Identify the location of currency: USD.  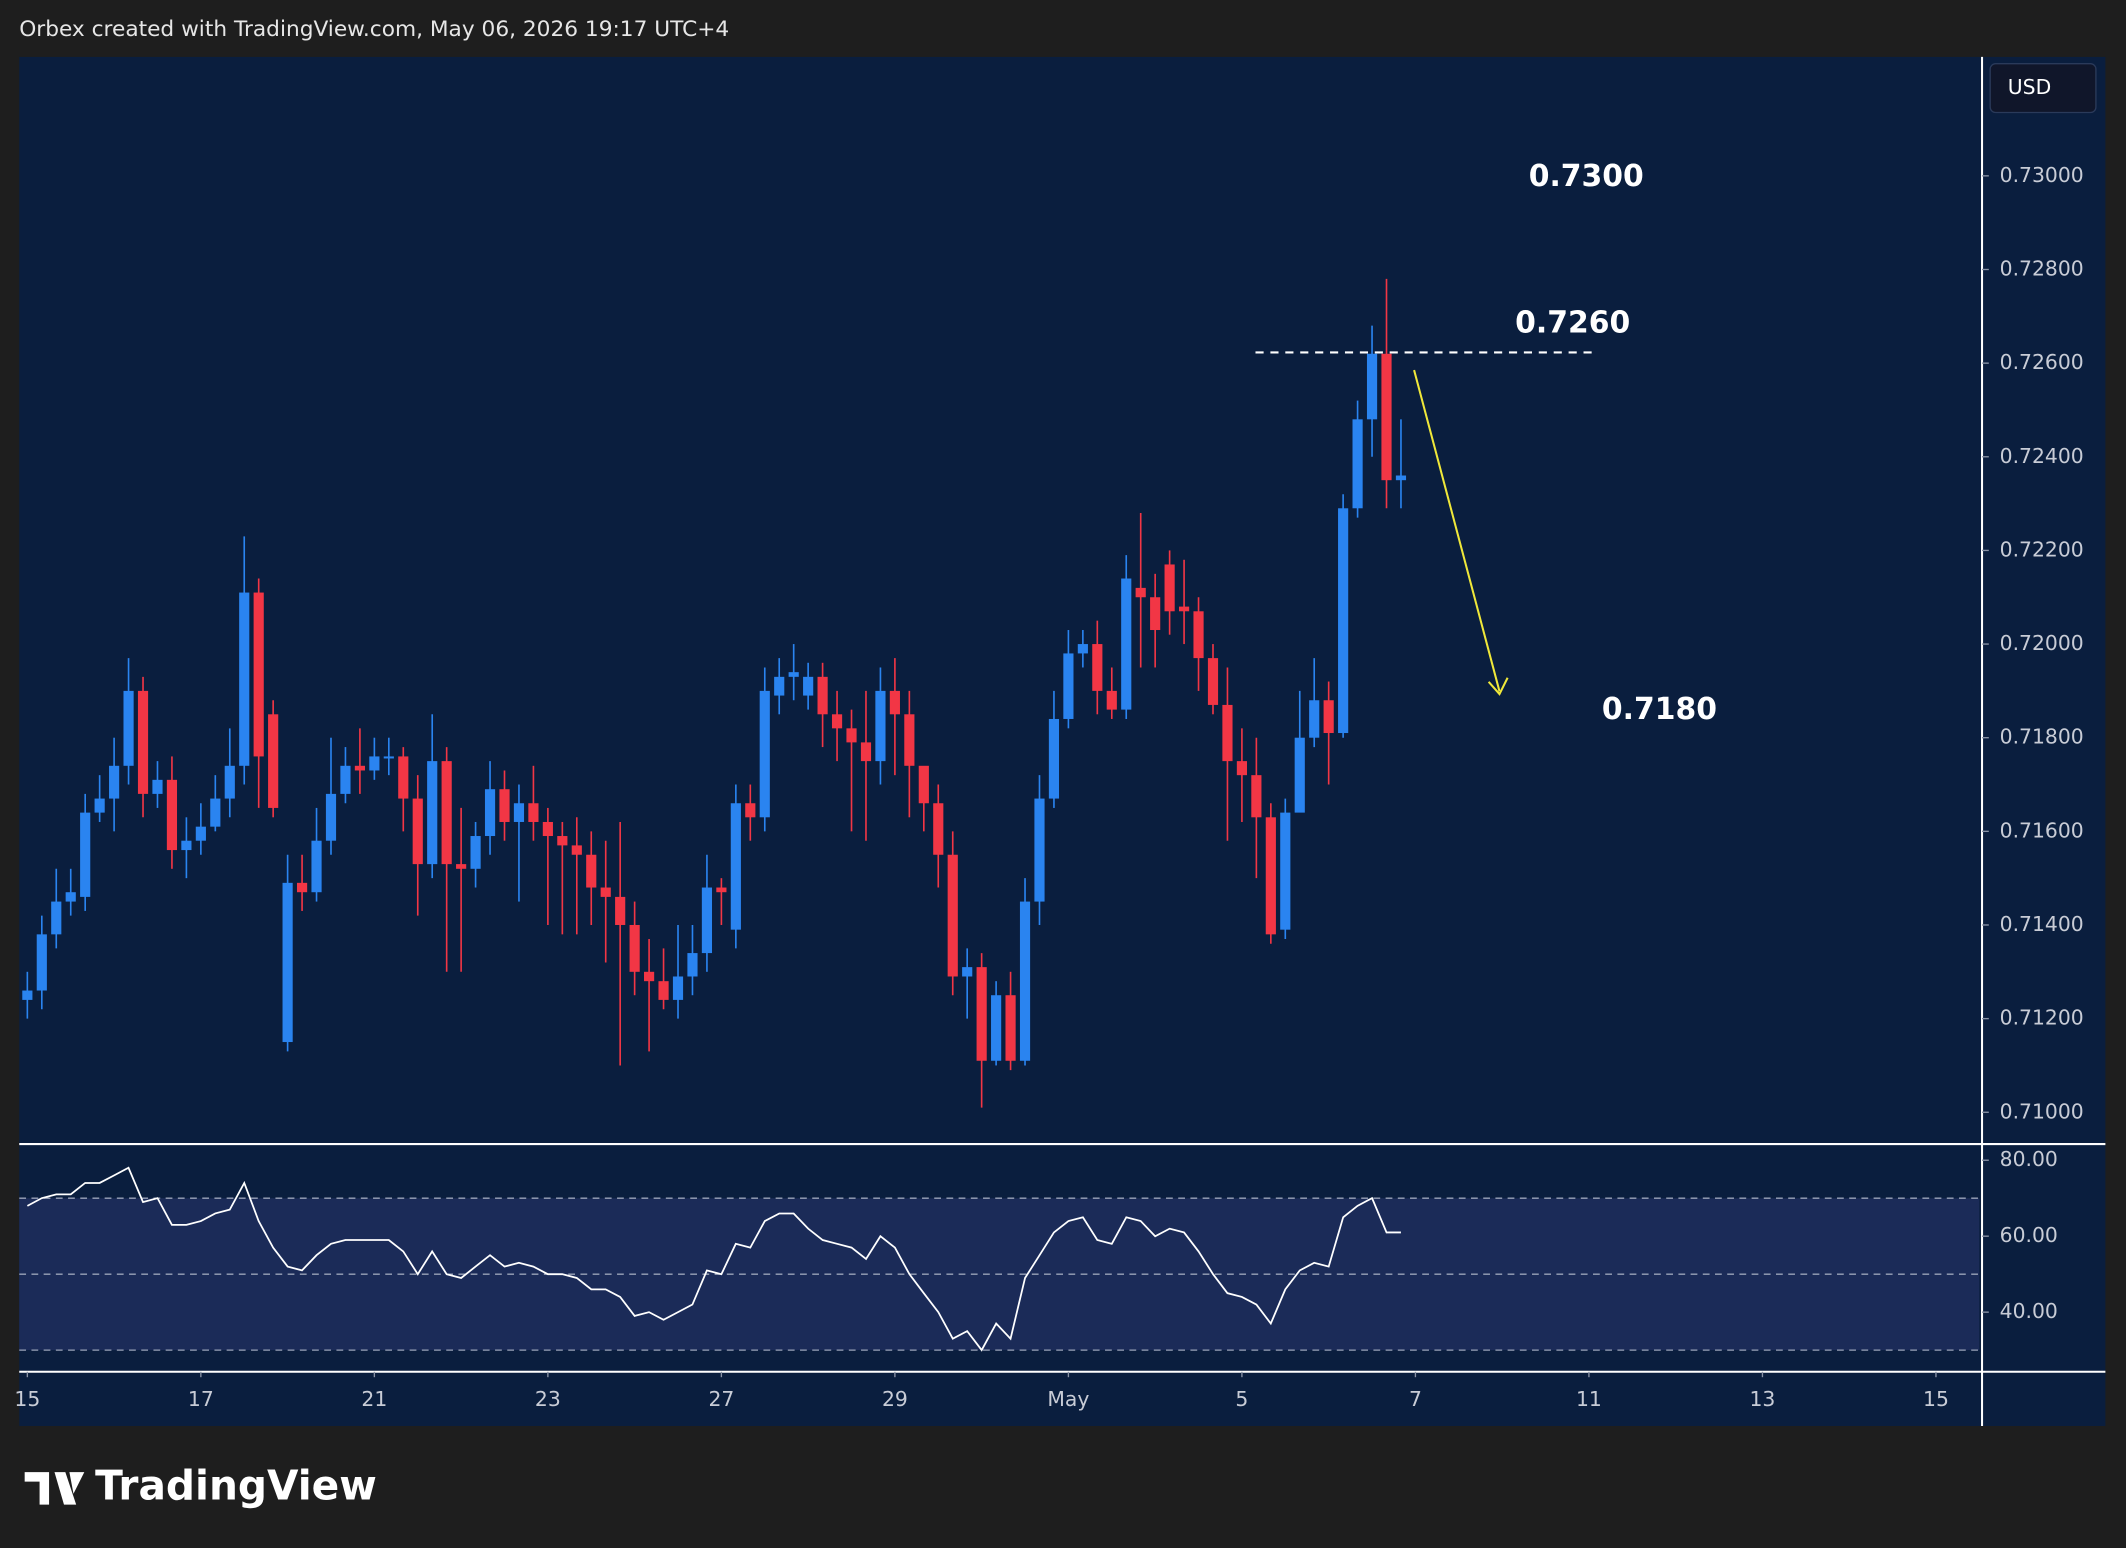
(2029, 87).